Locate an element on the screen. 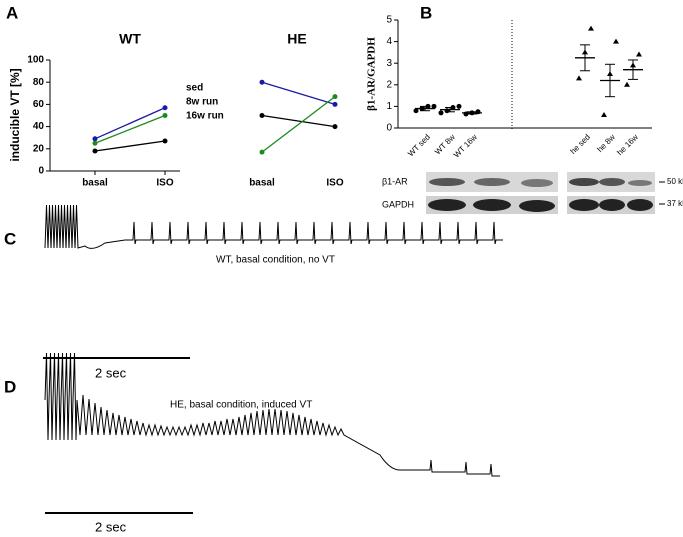 The height and width of the screenshot is (537, 683). group-title: WT is located at coordinates (130, 39).